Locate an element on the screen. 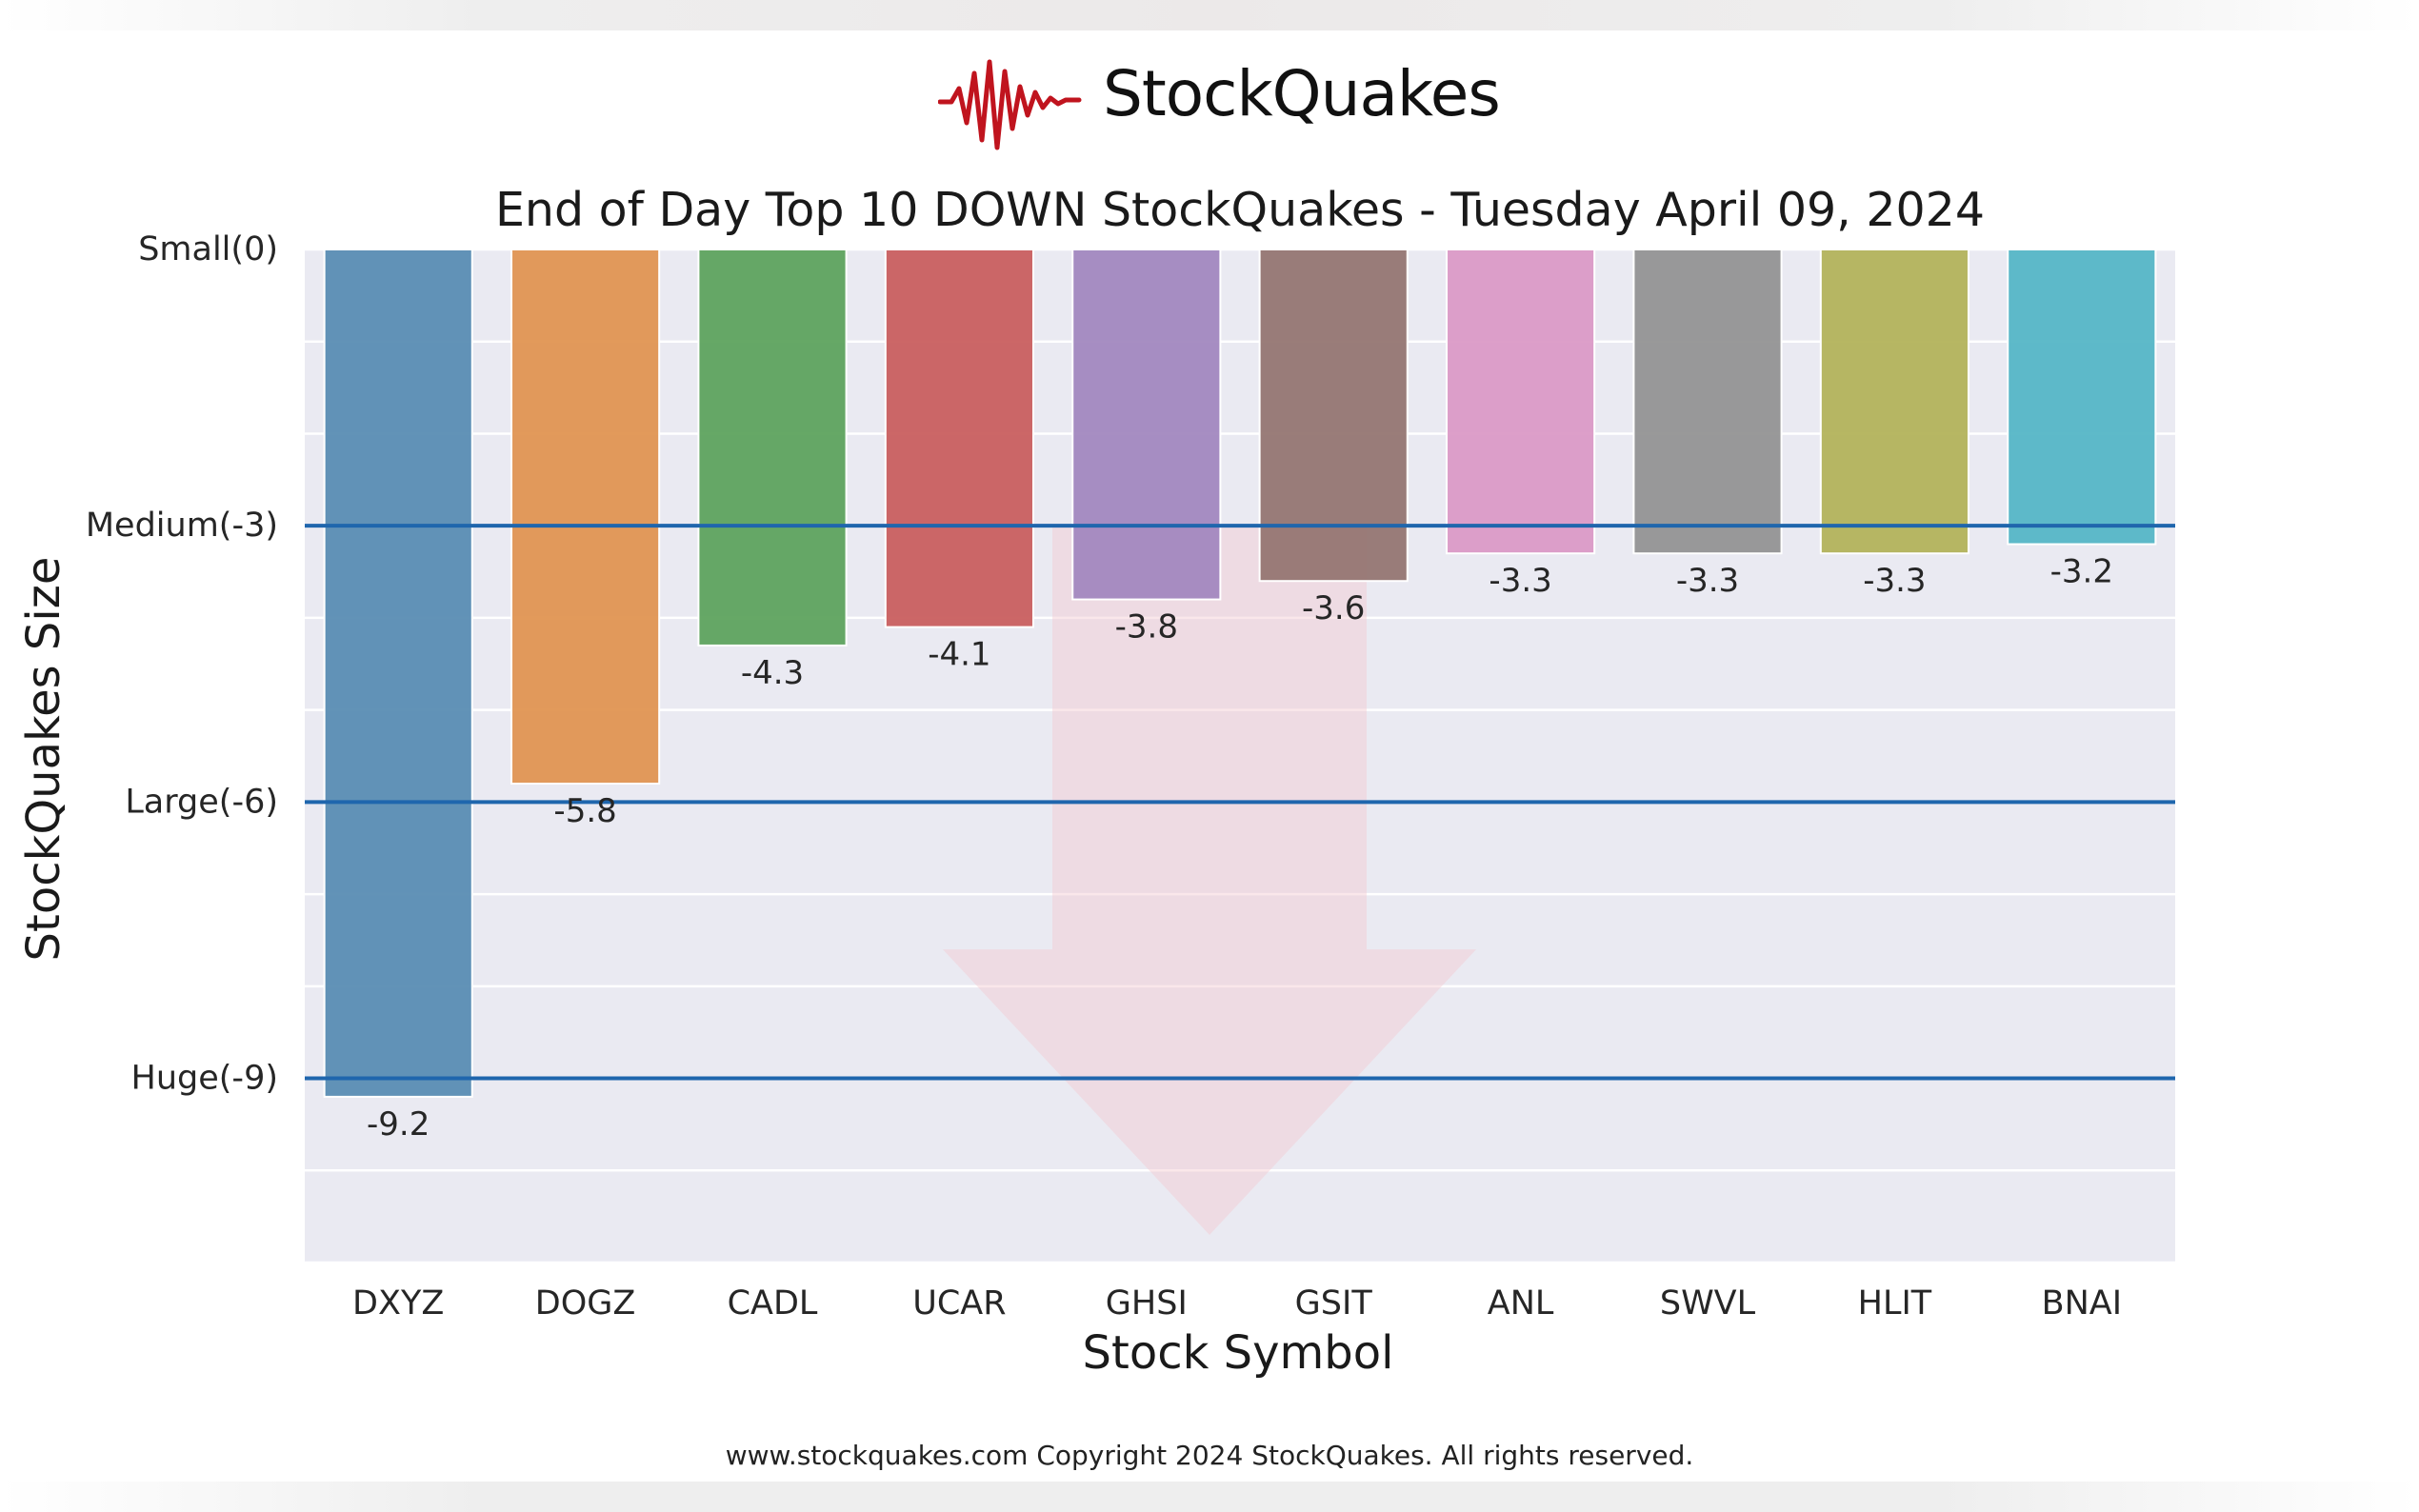 Image resolution: width=2419 pixels, height=1512 pixels. x-tick-label: DOGZ is located at coordinates (585, 1303).